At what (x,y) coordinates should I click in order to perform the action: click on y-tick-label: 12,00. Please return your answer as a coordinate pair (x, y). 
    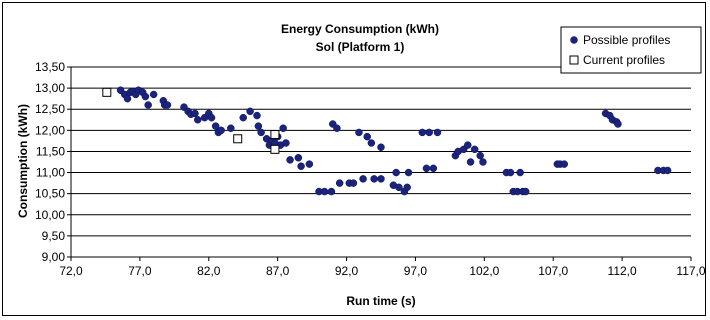
    Looking at the image, I should click on (50, 130).